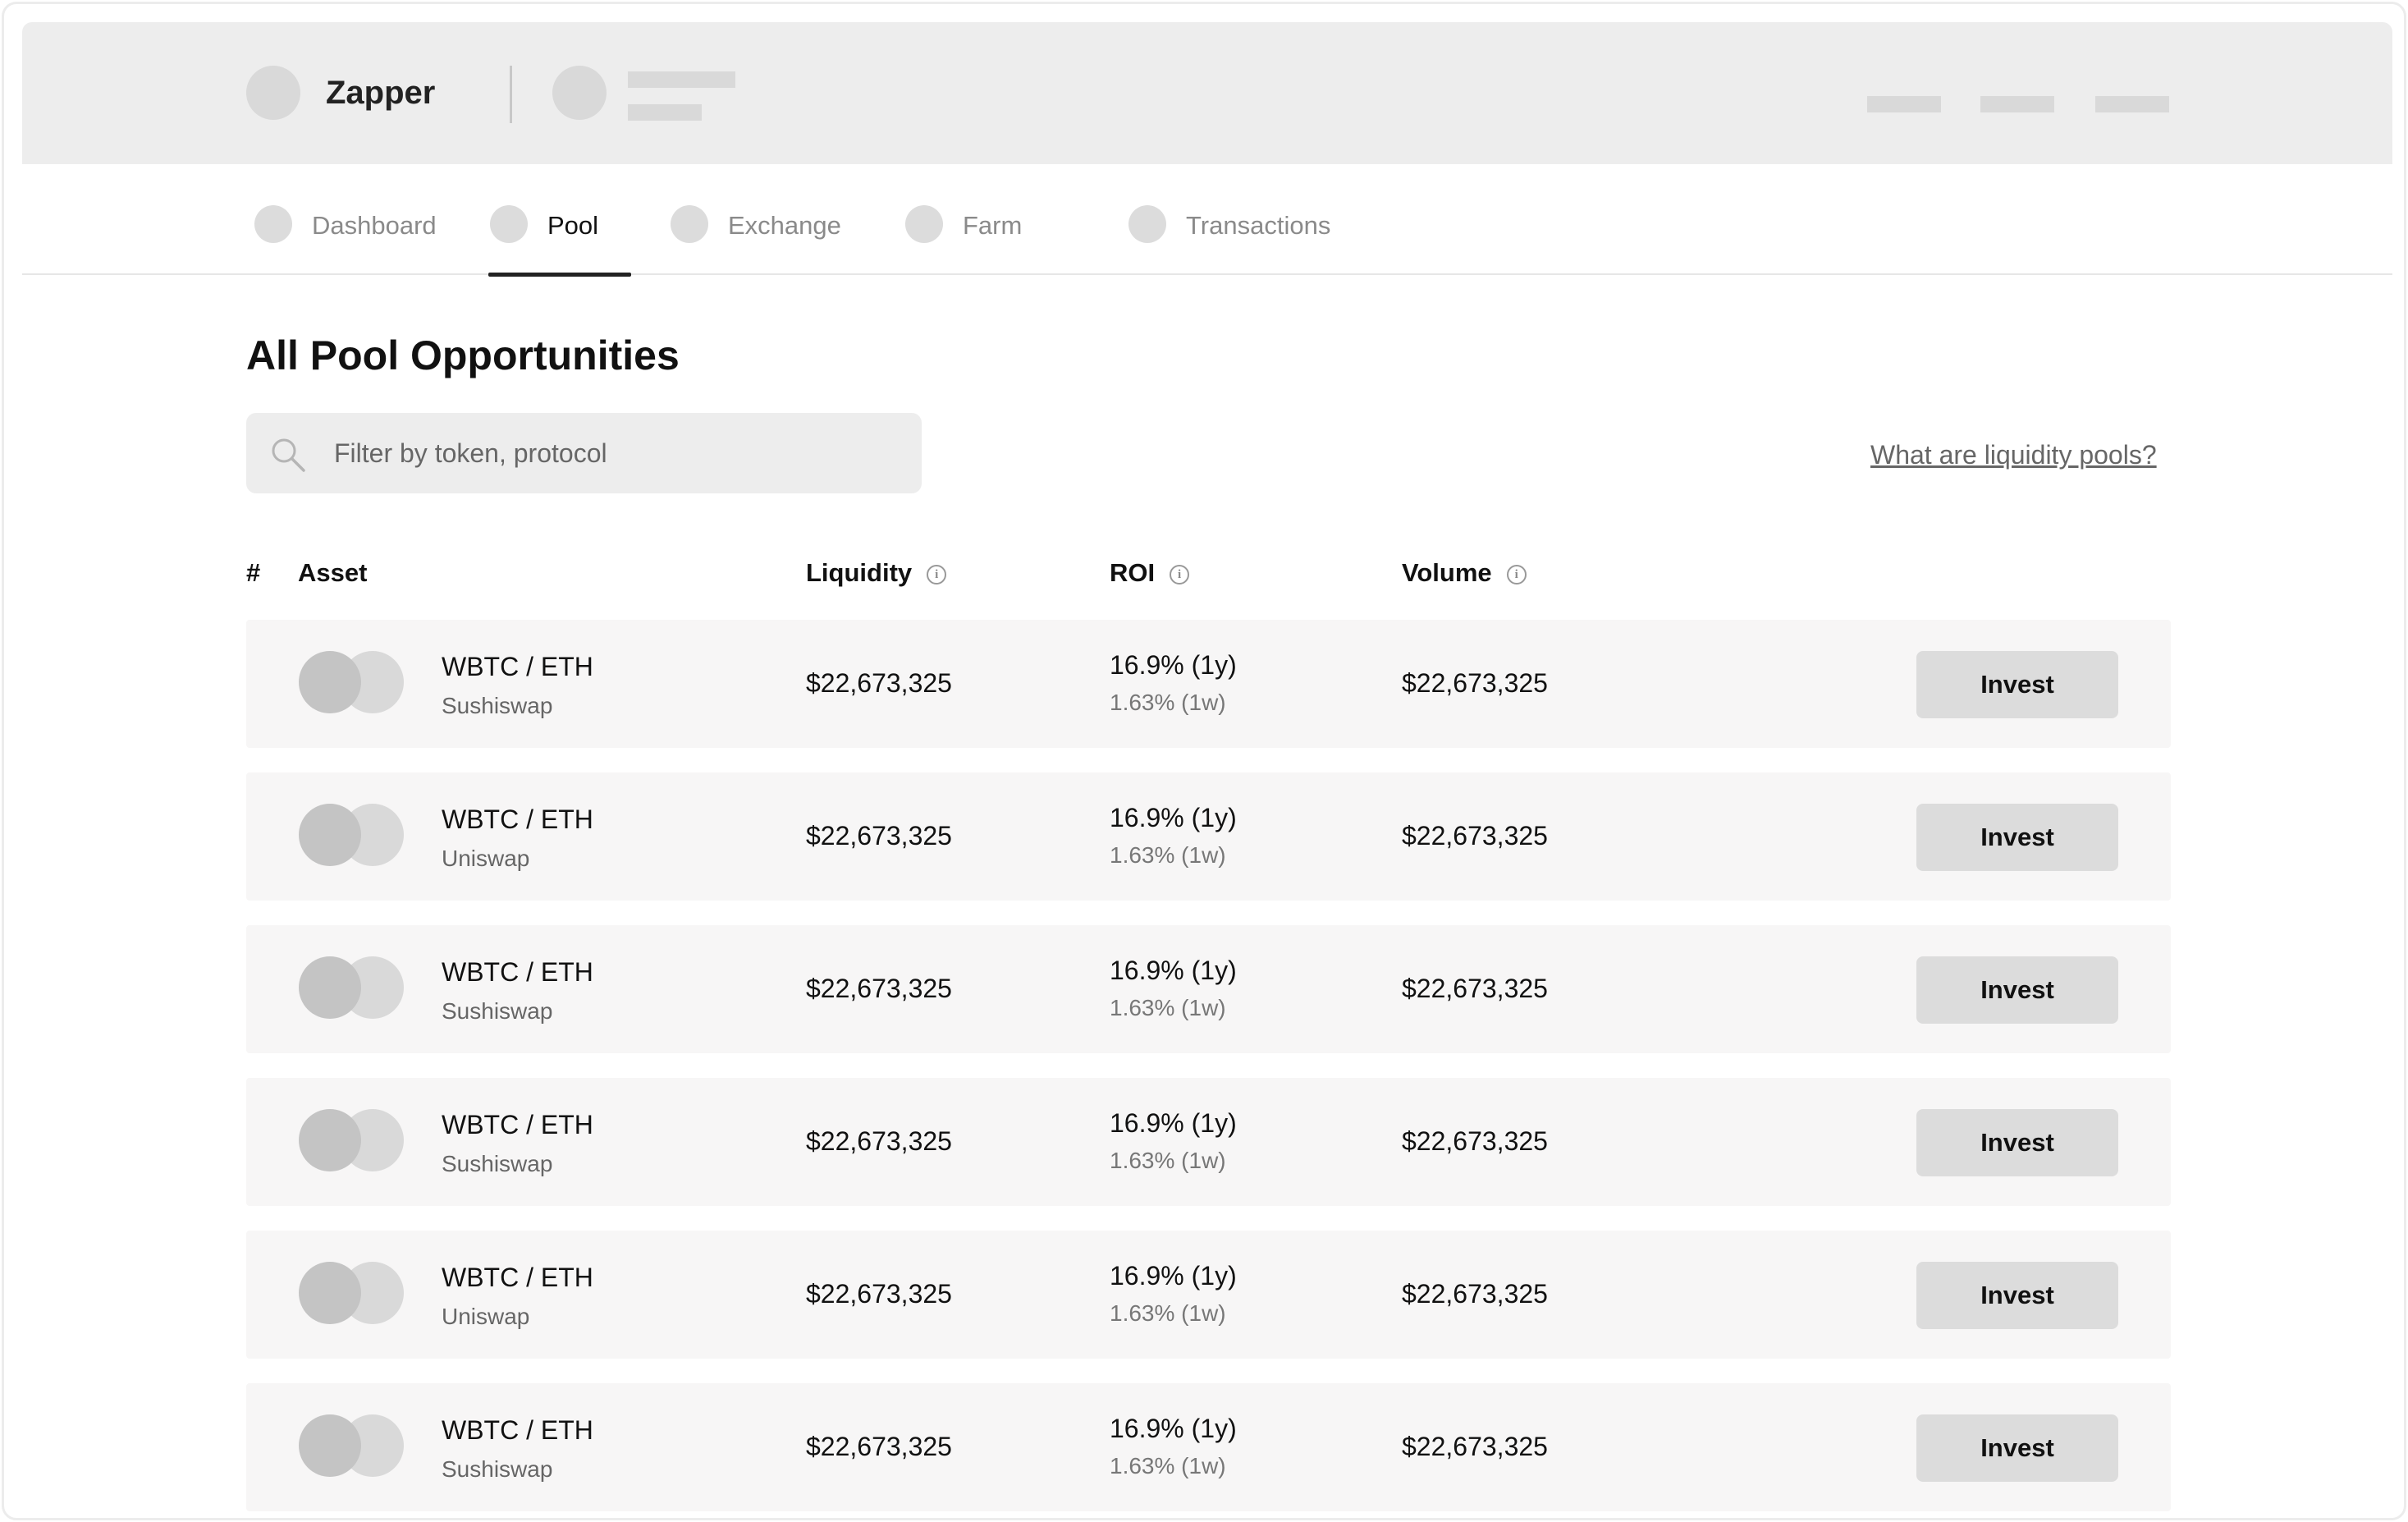 The width and height of the screenshot is (2408, 1522). I want to click on active-tab-indicator, so click(560, 275).